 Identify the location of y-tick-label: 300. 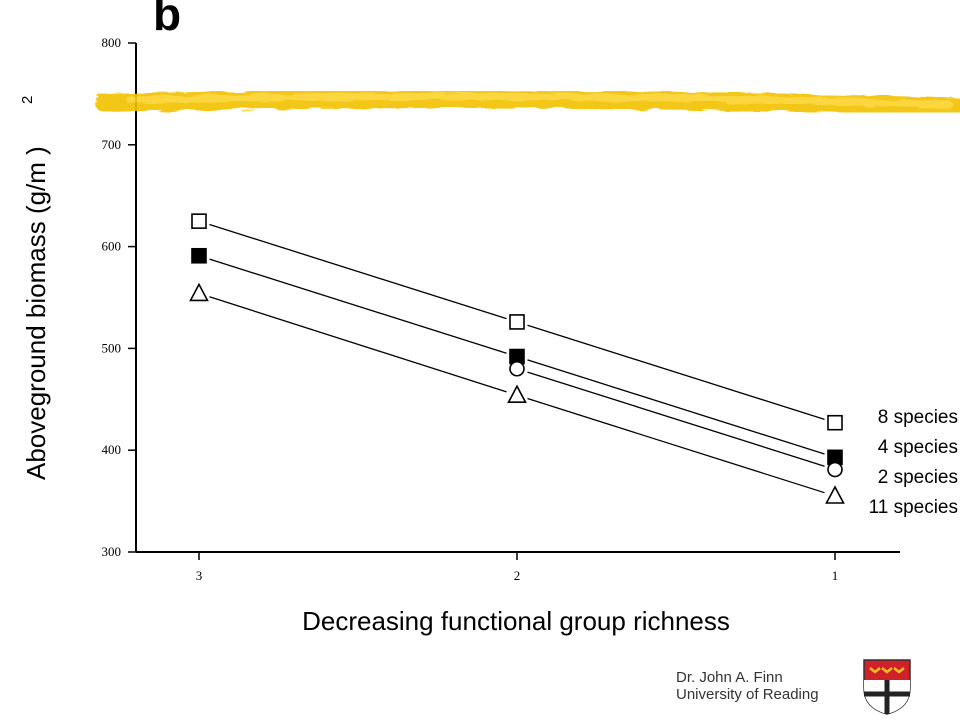
(112, 551).